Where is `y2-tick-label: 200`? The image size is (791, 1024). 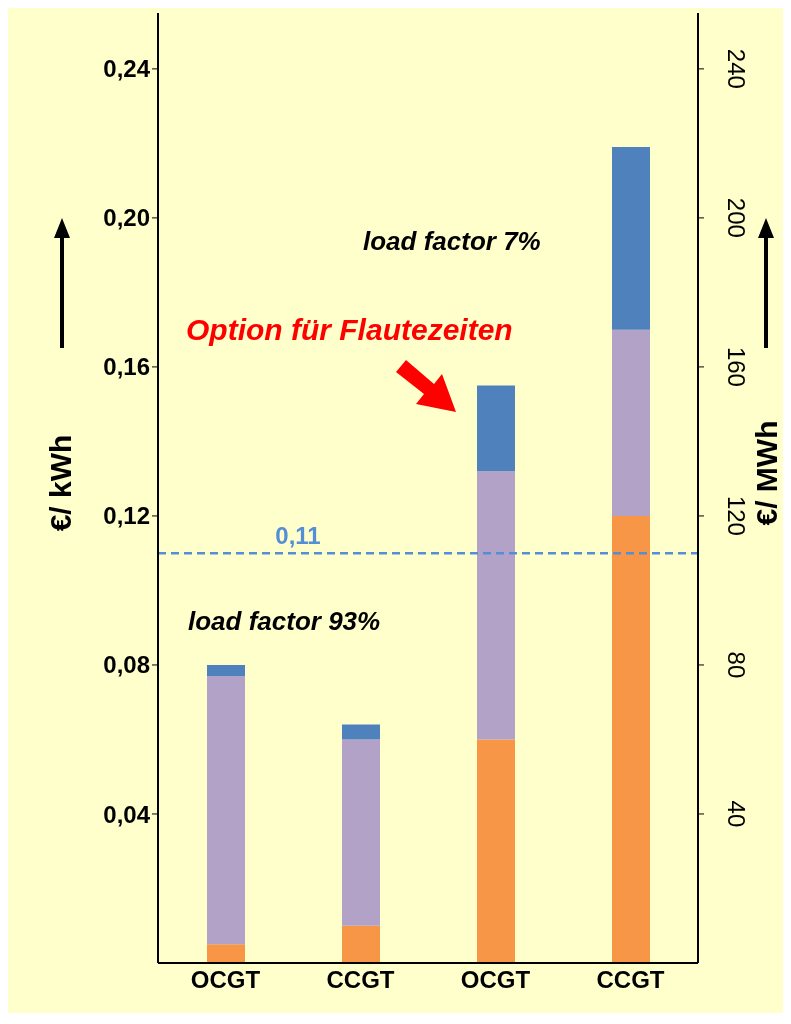
y2-tick-label: 200 is located at coordinates (736, 217).